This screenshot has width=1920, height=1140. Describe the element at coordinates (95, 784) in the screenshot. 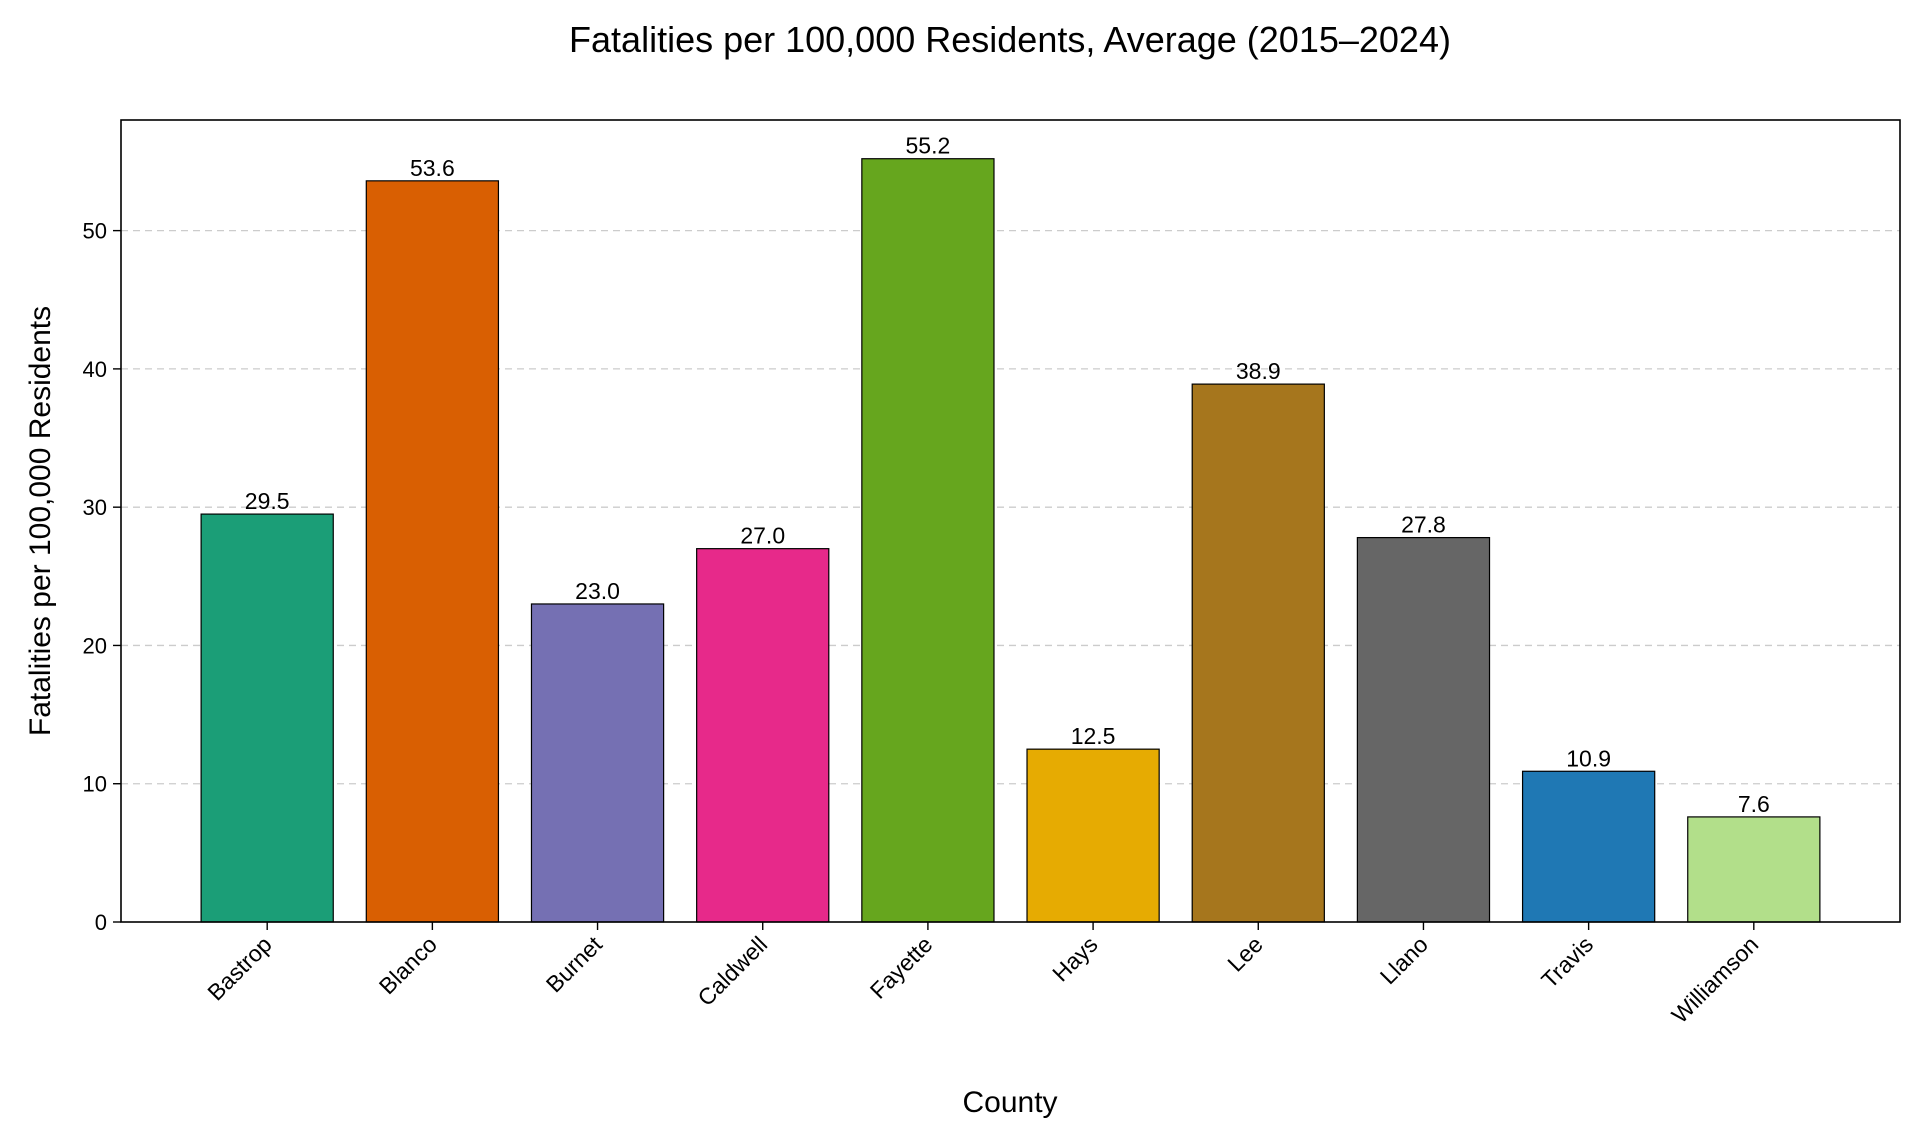

I see `y-tick-label: 10` at that location.